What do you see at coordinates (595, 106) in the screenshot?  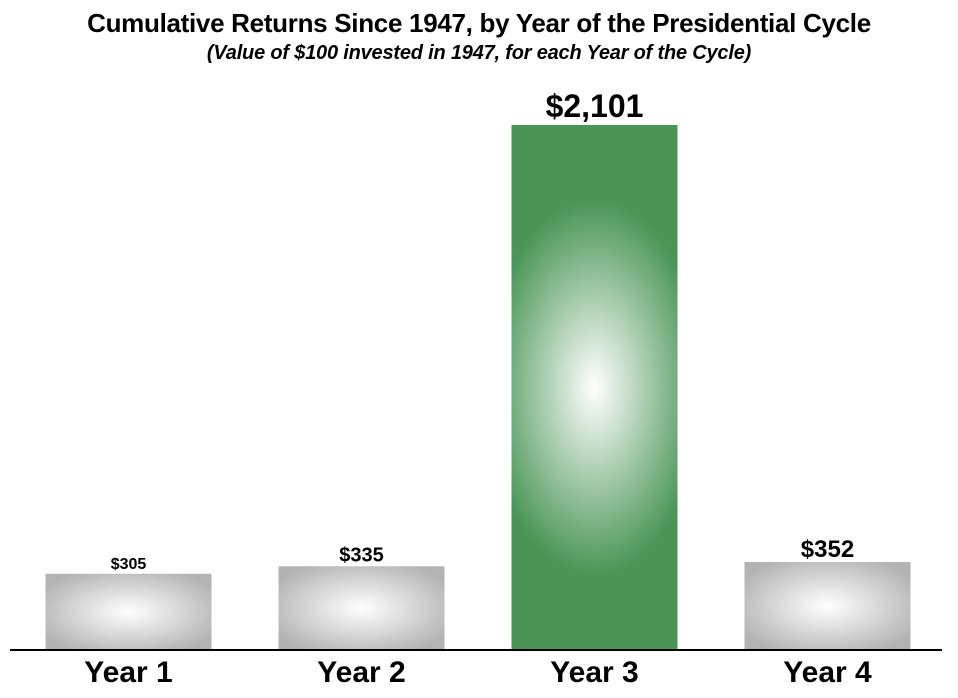 I see `data-label-year-3: $2,101` at bounding box center [595, 106].